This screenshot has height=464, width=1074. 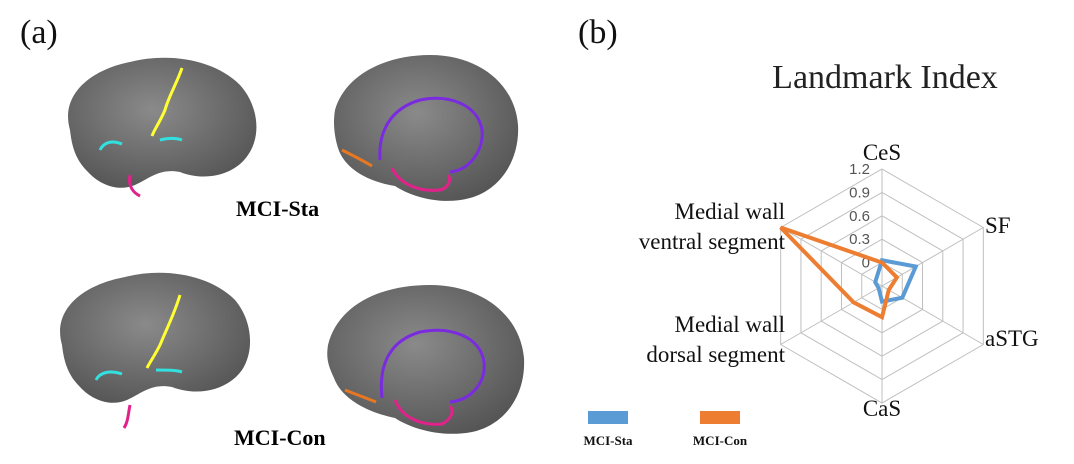 I want to click on category-label-5: Medial wall, so click(x=730, y=211).